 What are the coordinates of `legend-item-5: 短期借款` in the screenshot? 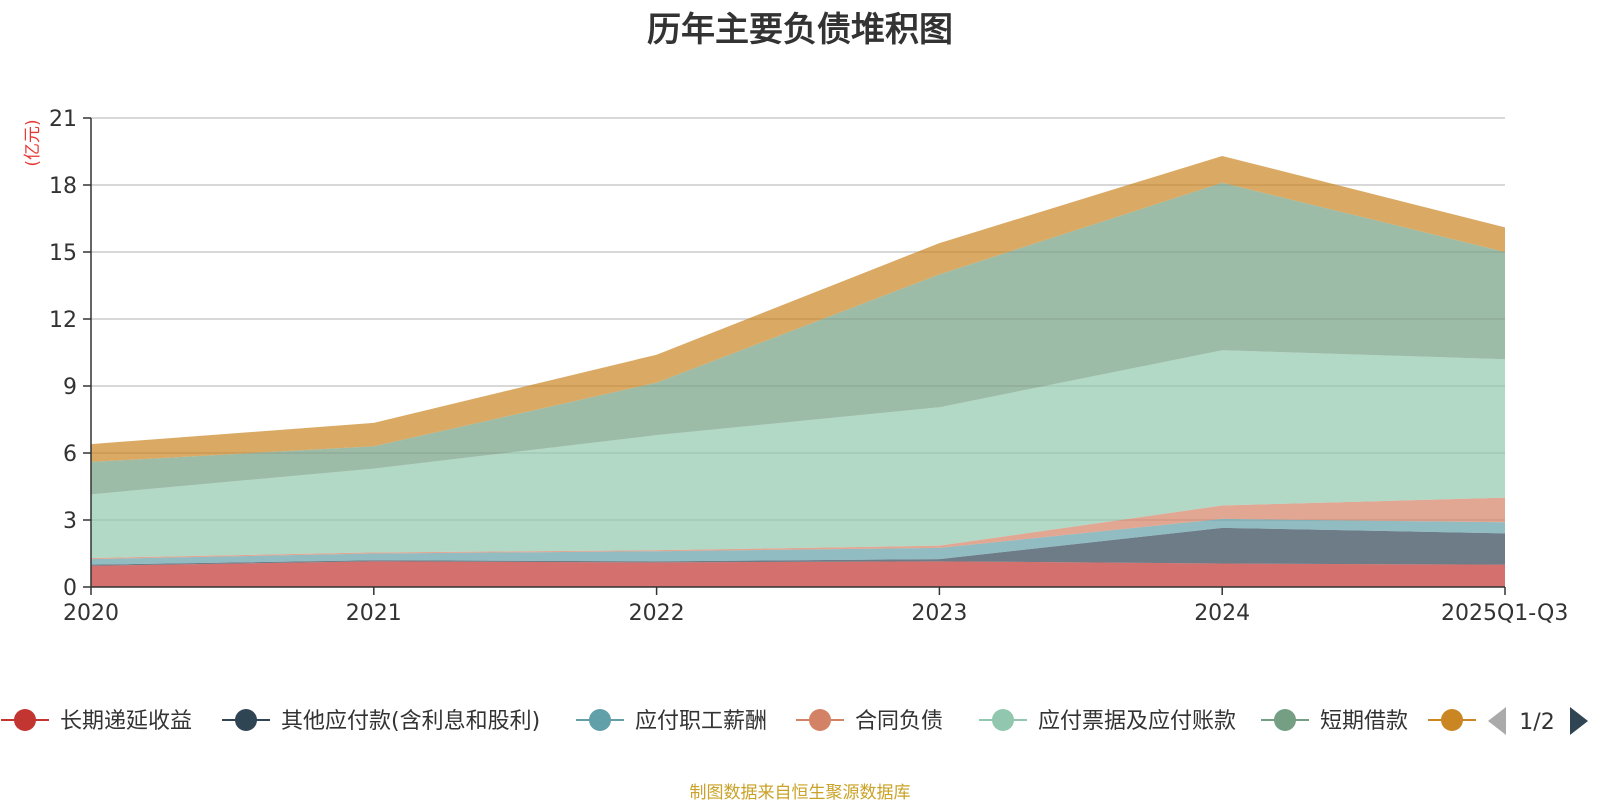 It's located at (1334, 721).